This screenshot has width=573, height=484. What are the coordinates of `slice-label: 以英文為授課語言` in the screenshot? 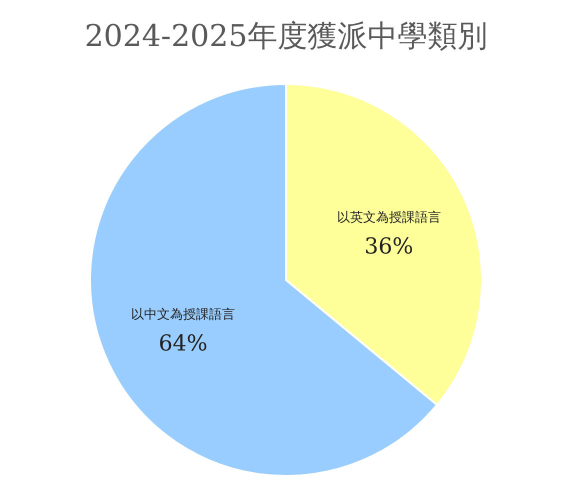 It's located at (388, 218).